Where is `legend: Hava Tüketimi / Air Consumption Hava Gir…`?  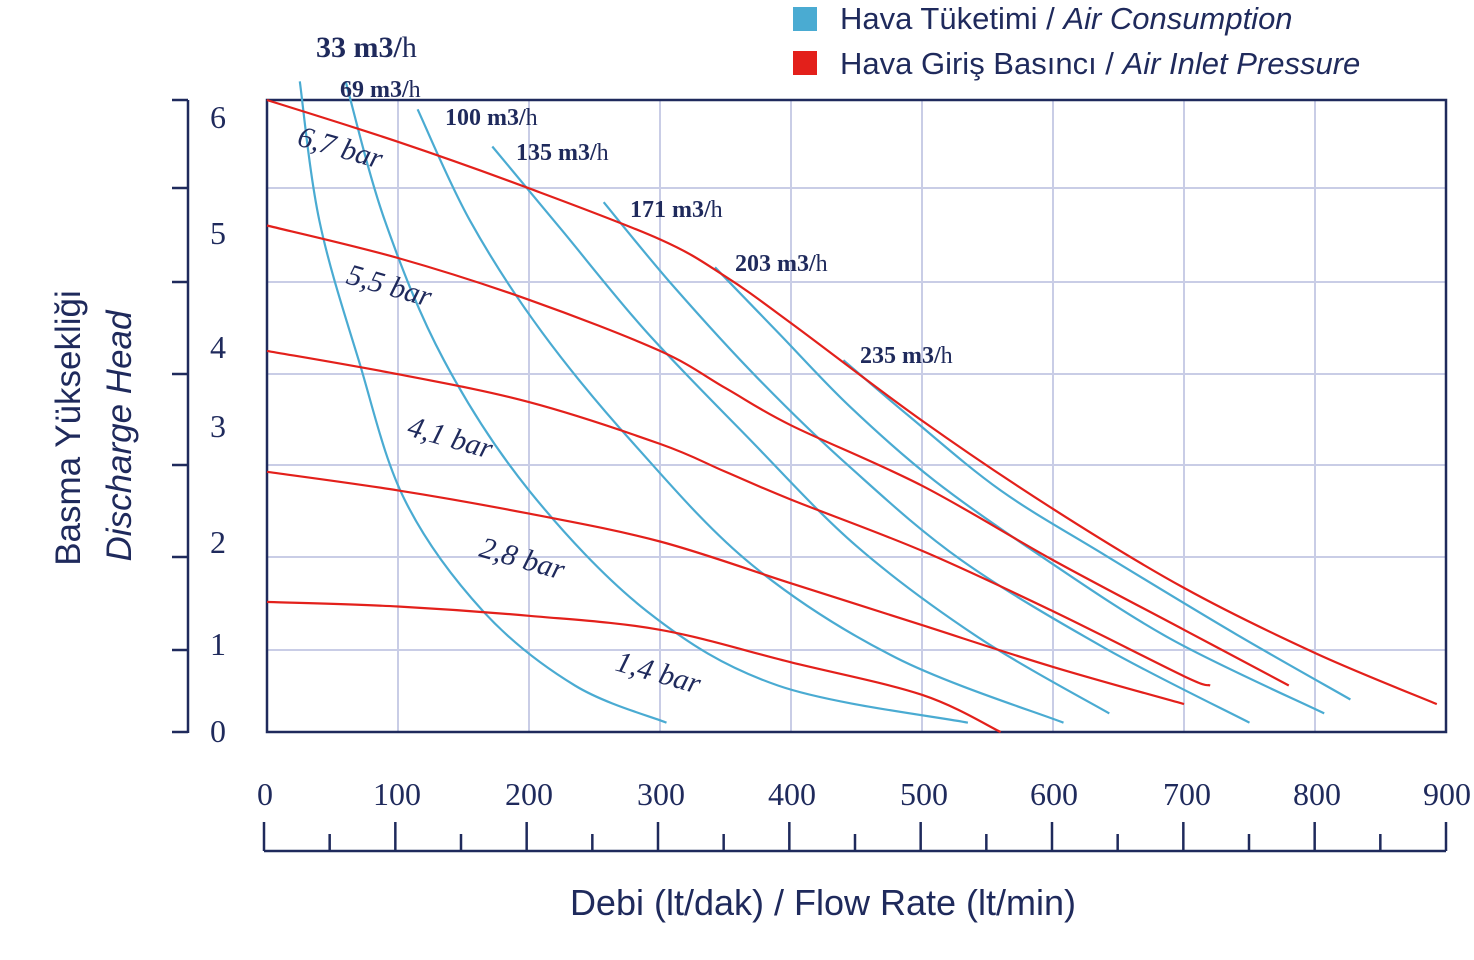 legend: Hava Tüketimi / Air Consumption Hava Gir… is located at coordinates (1076, 41).